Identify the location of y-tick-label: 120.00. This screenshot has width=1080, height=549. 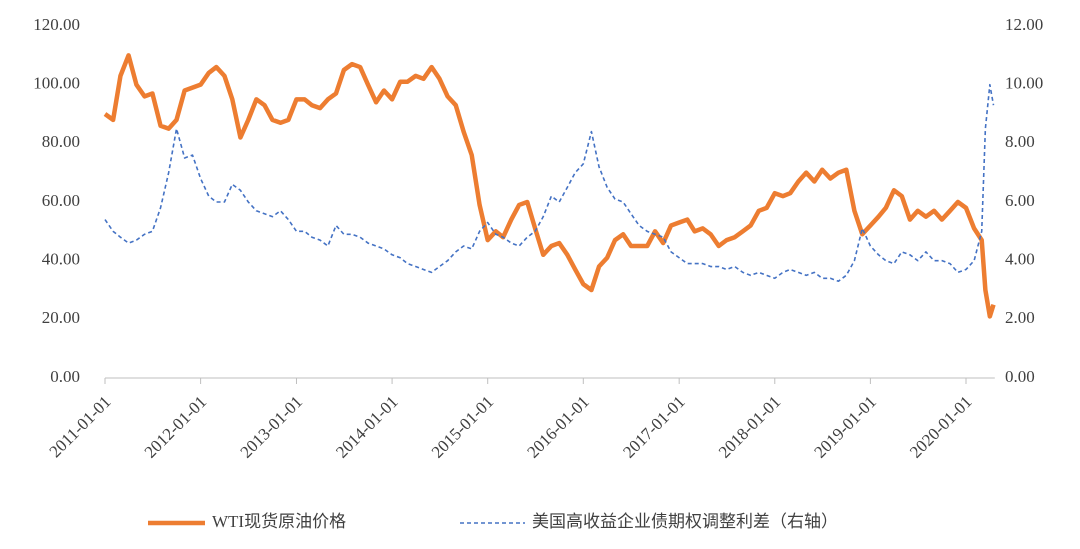
(56, 24).